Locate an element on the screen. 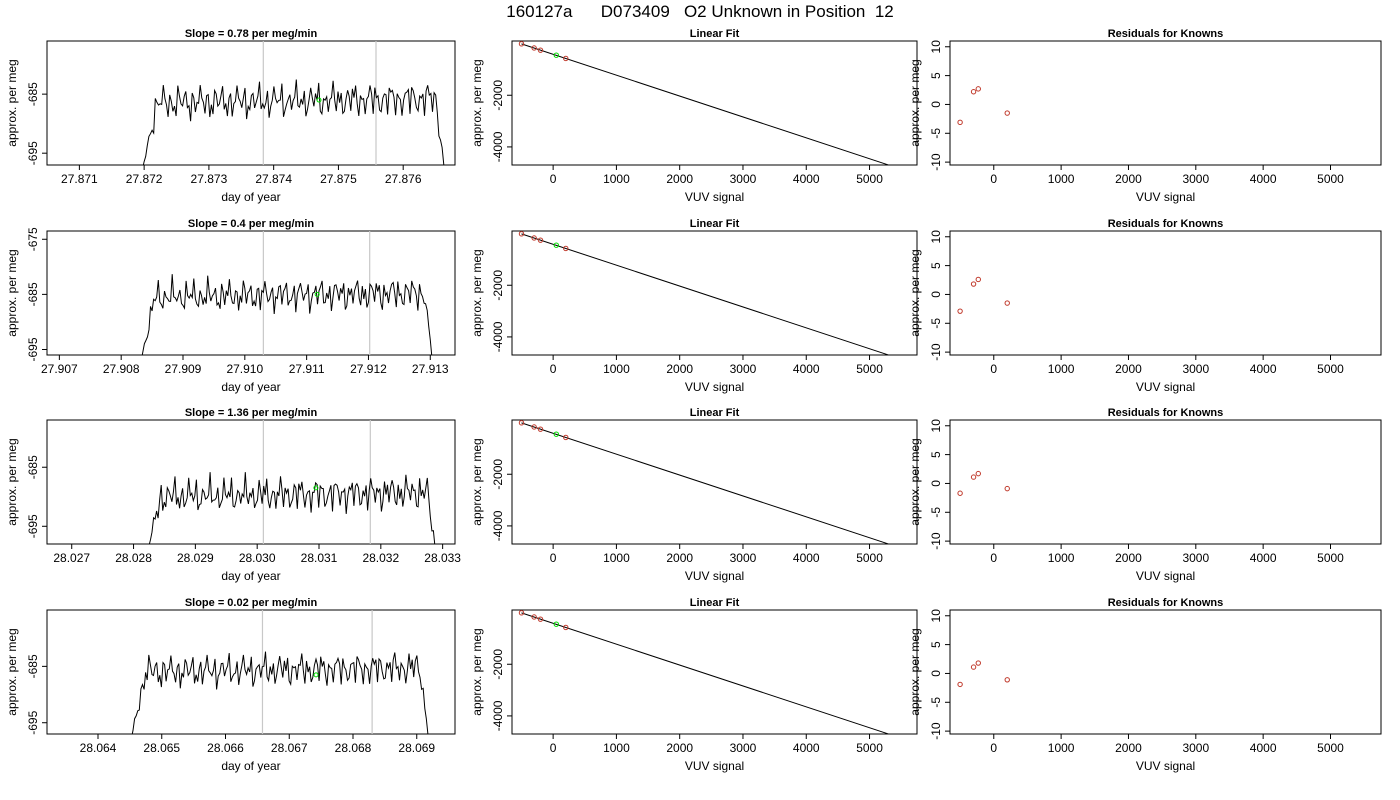  fit-line is located at coordinates (706, 673).